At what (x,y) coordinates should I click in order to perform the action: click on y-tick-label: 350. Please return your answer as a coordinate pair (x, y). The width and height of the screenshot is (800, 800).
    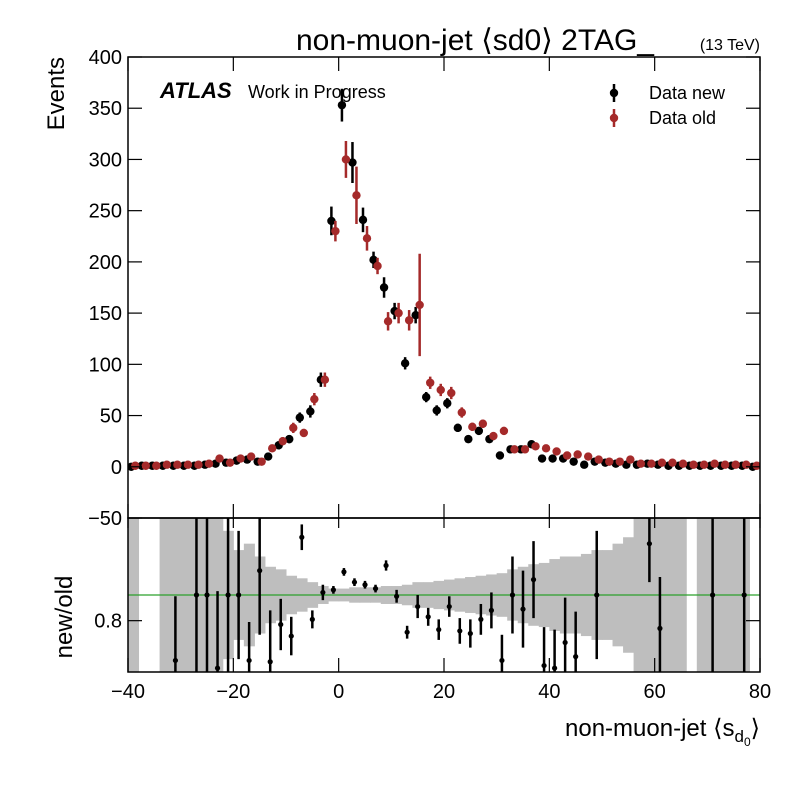
    Looking at the image, I should click on (105, 109).